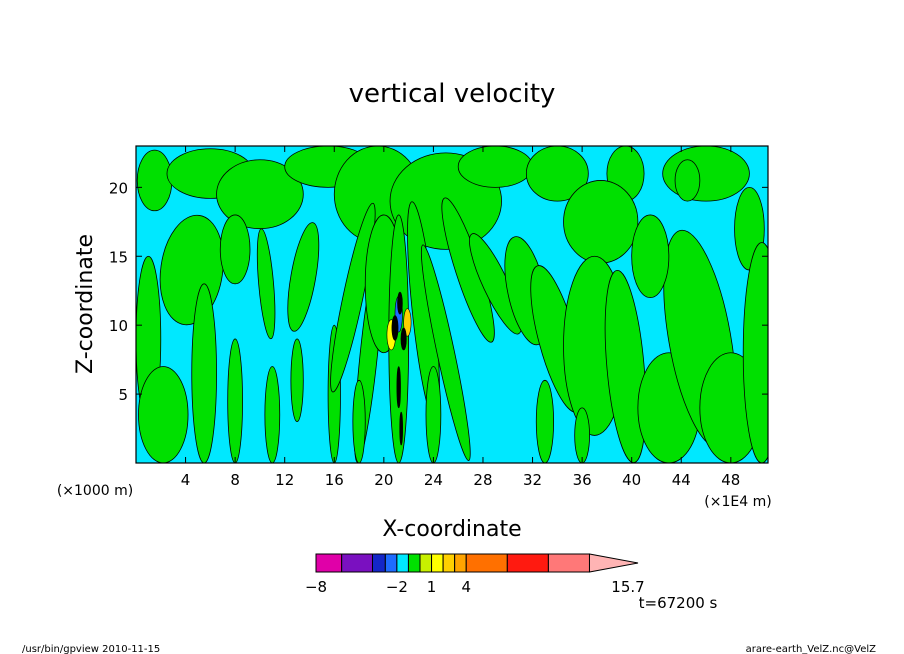 Image resolution: width=904 pixels, height=654 pixels. I want to click on x-tick-label: 40, so click(631, 480).